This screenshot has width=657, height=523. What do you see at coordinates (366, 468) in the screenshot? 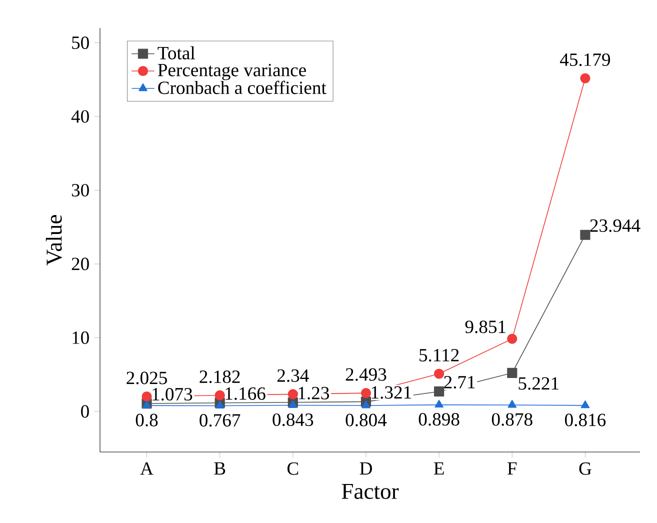
I see `x-tick-label: D` at bounding box center [366, 468].